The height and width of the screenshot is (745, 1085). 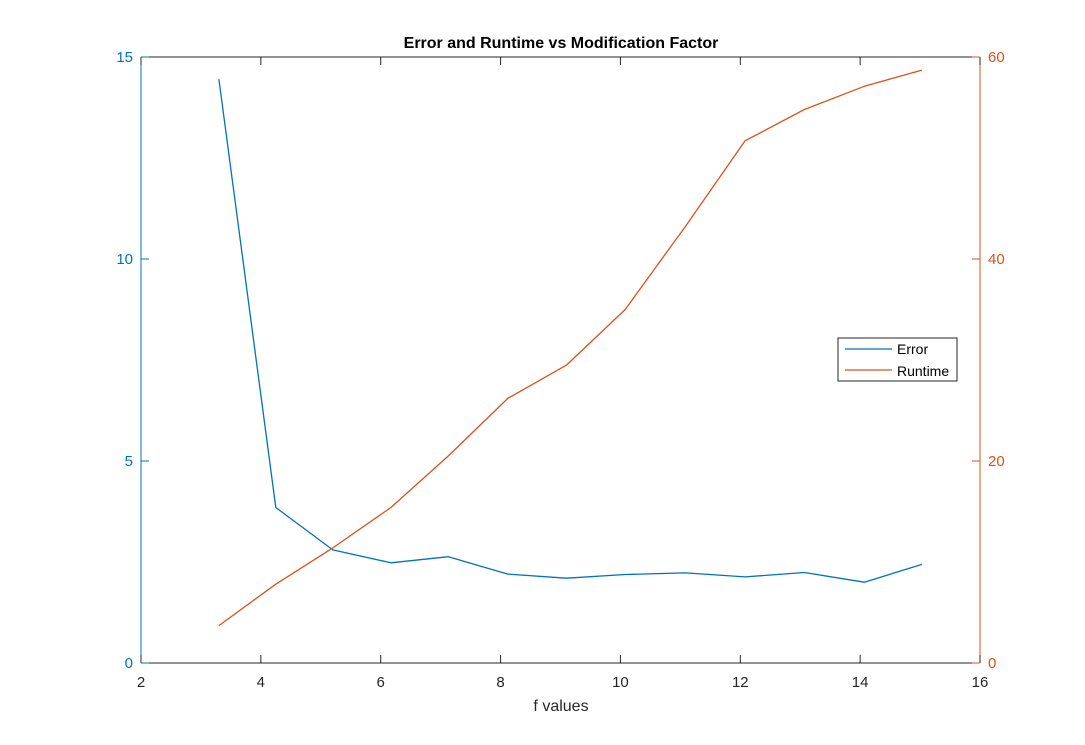 I want to click on x-axis-label: f values, so click(x=560, y=706).